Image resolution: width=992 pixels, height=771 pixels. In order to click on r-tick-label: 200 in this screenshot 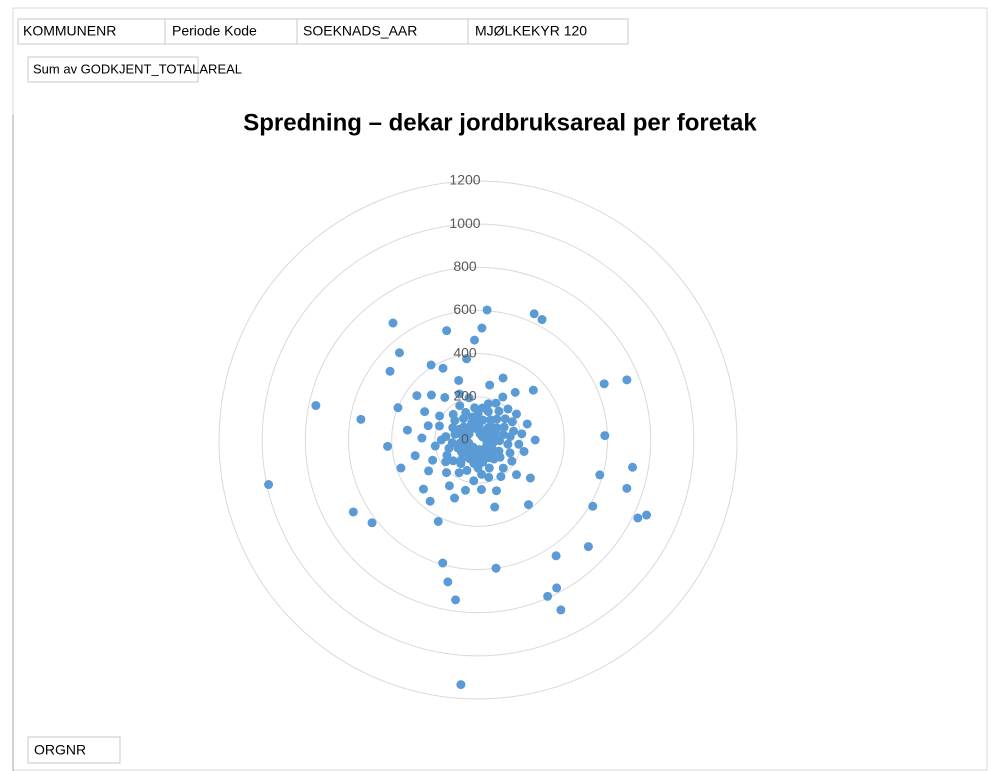, I will do `click(465, 396)`.